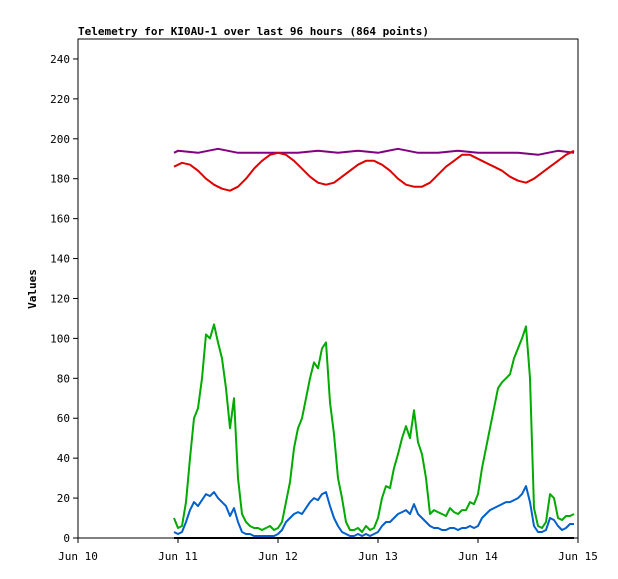  Describe the element at coordinates (60, 259) in the screenshot. I see `y-tick-label: 140` at that location.